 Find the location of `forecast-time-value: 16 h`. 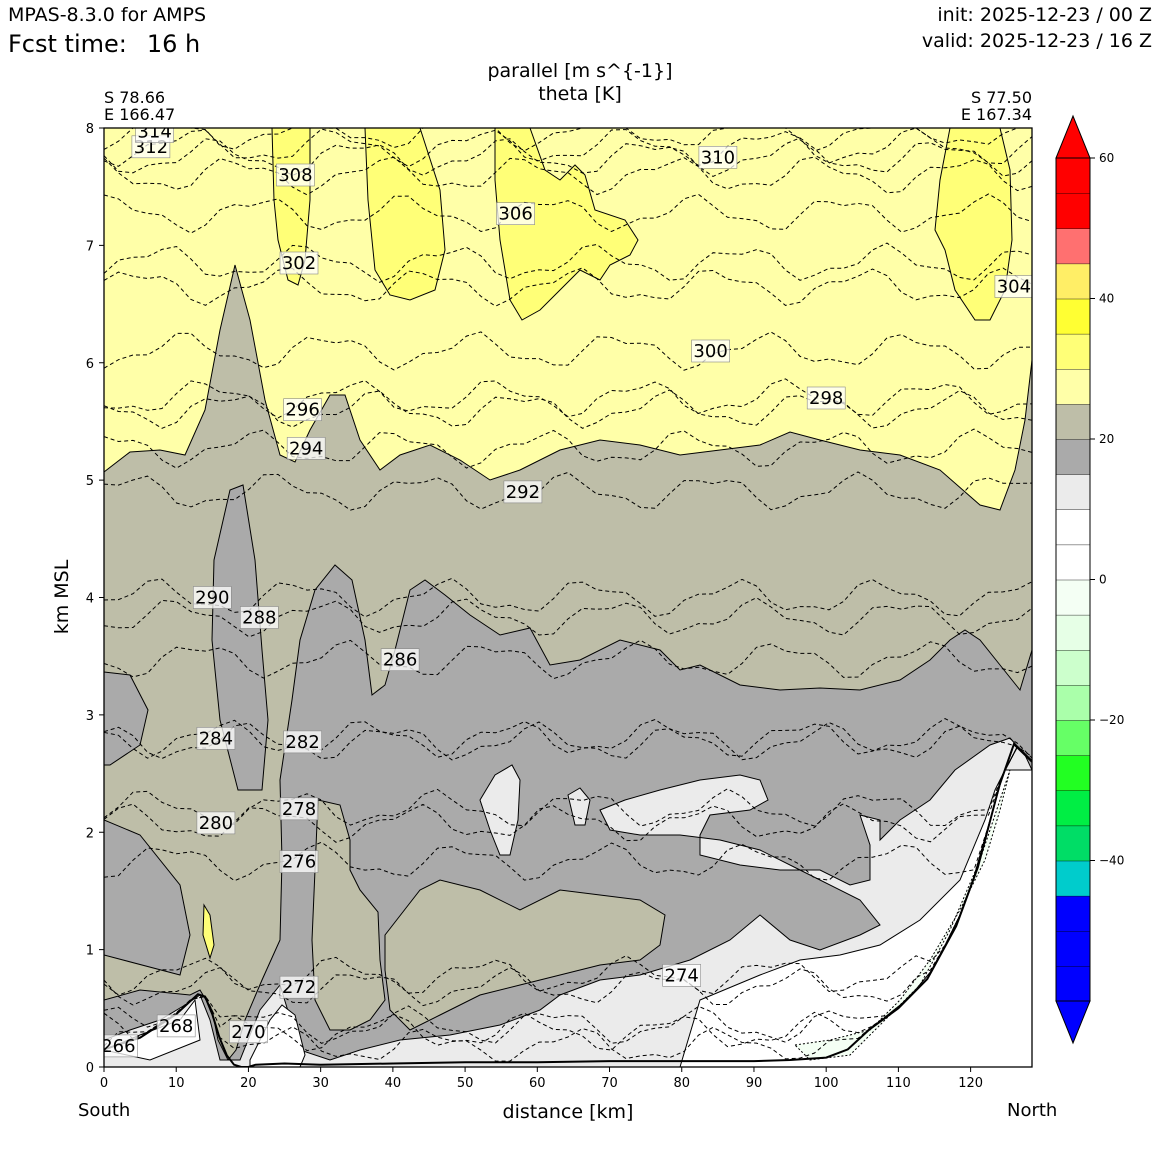

forecast-time-value: 16 h is located at coordinates (173, 44).